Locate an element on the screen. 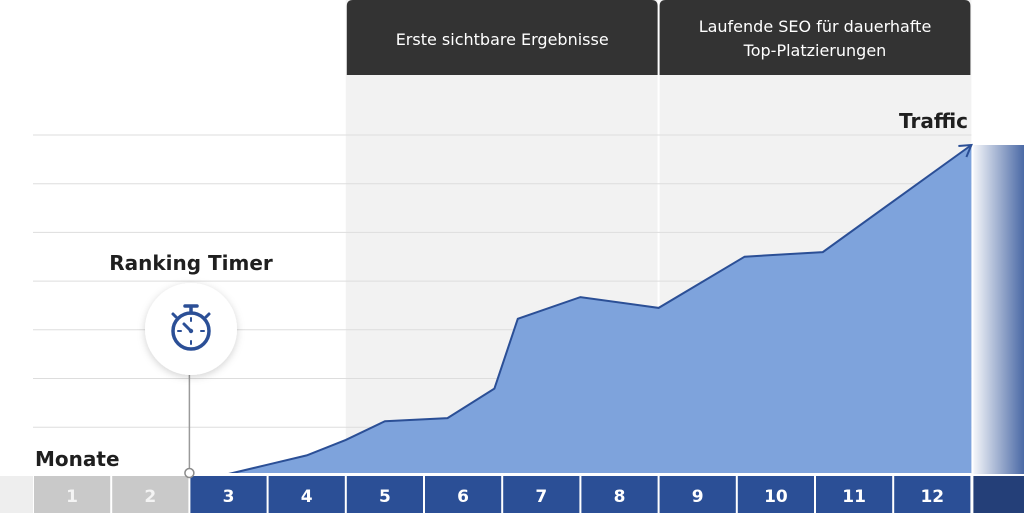 The height and width of the screenshot is (513, 1024). month-label: 7 is located at coordinates (541, 497).